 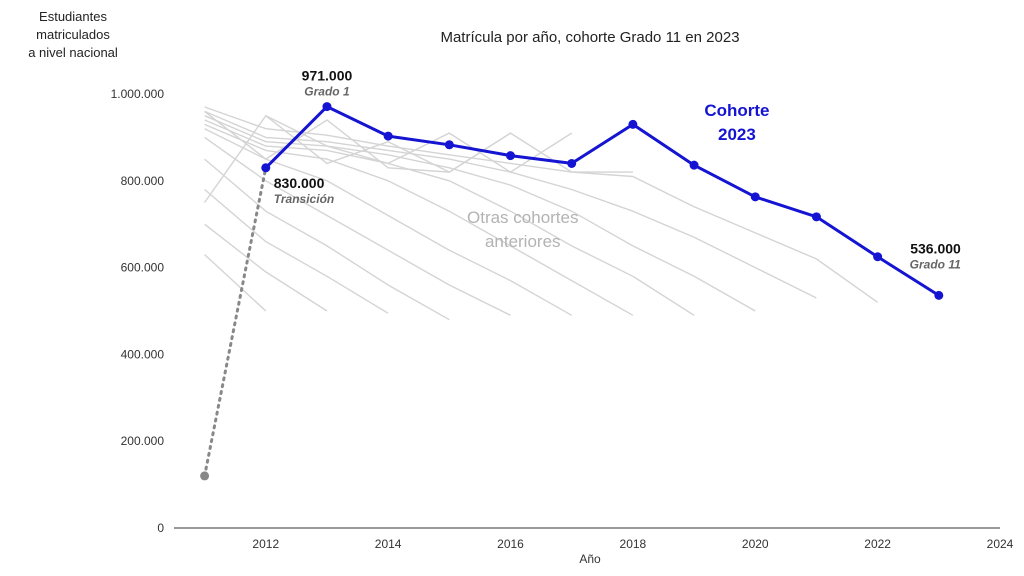 What do you see at coordinates (523, 241) in the screenshot?
I see `other-cohorts-label-line-2: anteriores` at bounding box center [523, 241].